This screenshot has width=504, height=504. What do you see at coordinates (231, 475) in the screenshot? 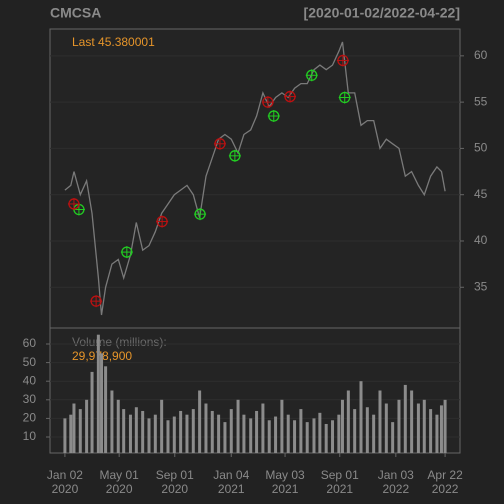
I see `x-tick-label: Jan 04` at bounding box center [231, 475].